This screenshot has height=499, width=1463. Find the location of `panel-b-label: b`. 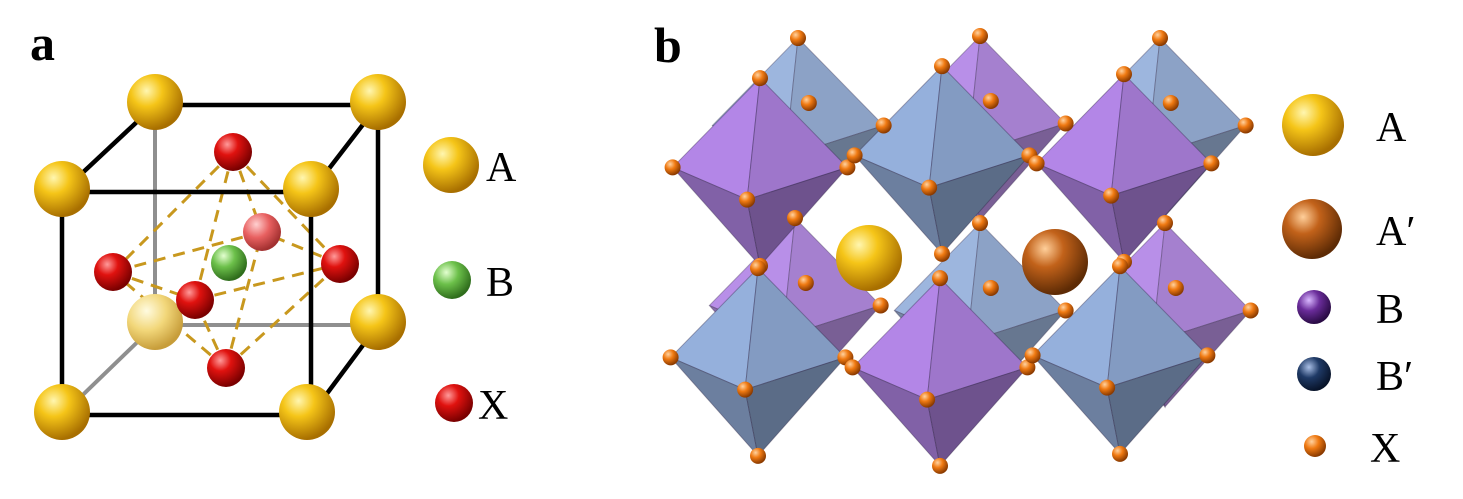

panel-b-label: b is located at coordinates (668, 45).